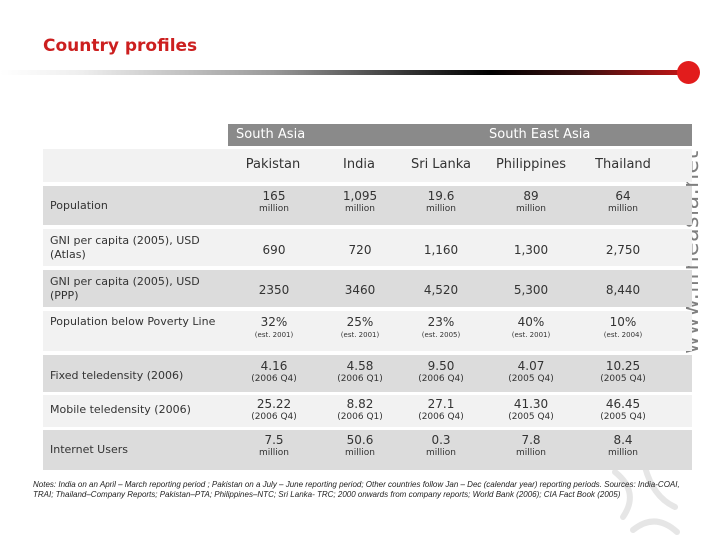  Describe the element at coordinates (441, 322) in the screenshot. I see `cell-value: 23%` at that location.